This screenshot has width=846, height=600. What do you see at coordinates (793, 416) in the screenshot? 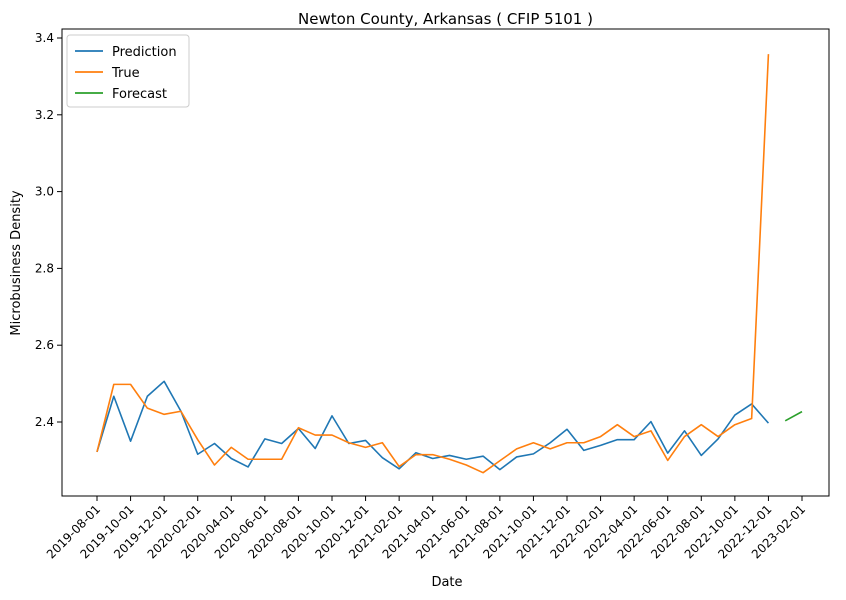
I see `series-line-forecast` at bounding box center [793, 416].